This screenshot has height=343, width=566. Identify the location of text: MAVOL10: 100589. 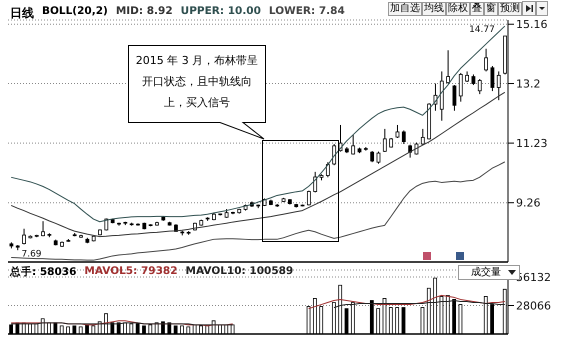
(240, 272).